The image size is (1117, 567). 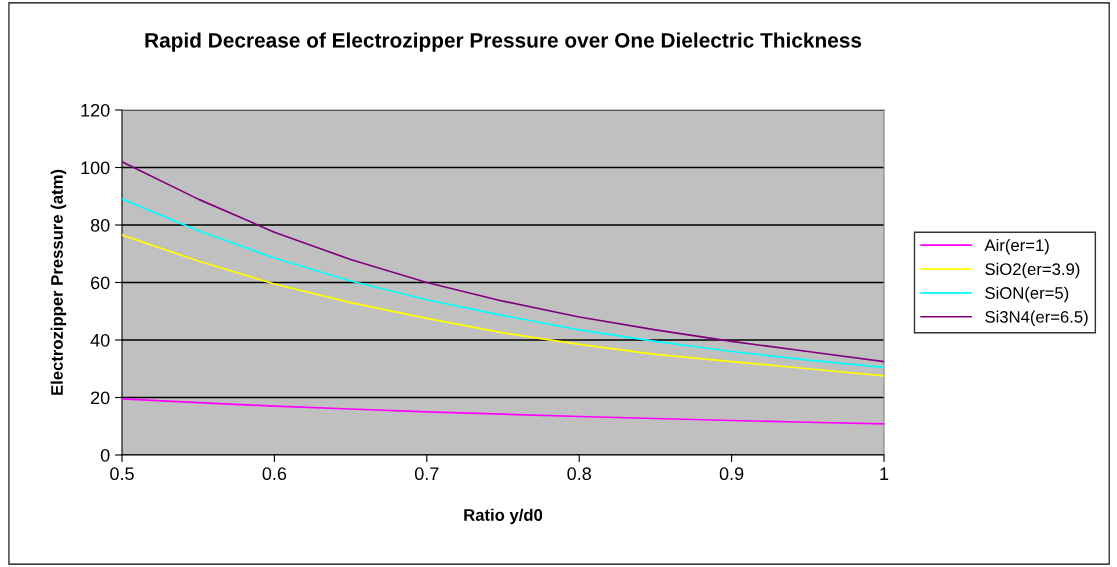 I want to click on legend-label: SiON(er=5), so click(x=1027, y=294).